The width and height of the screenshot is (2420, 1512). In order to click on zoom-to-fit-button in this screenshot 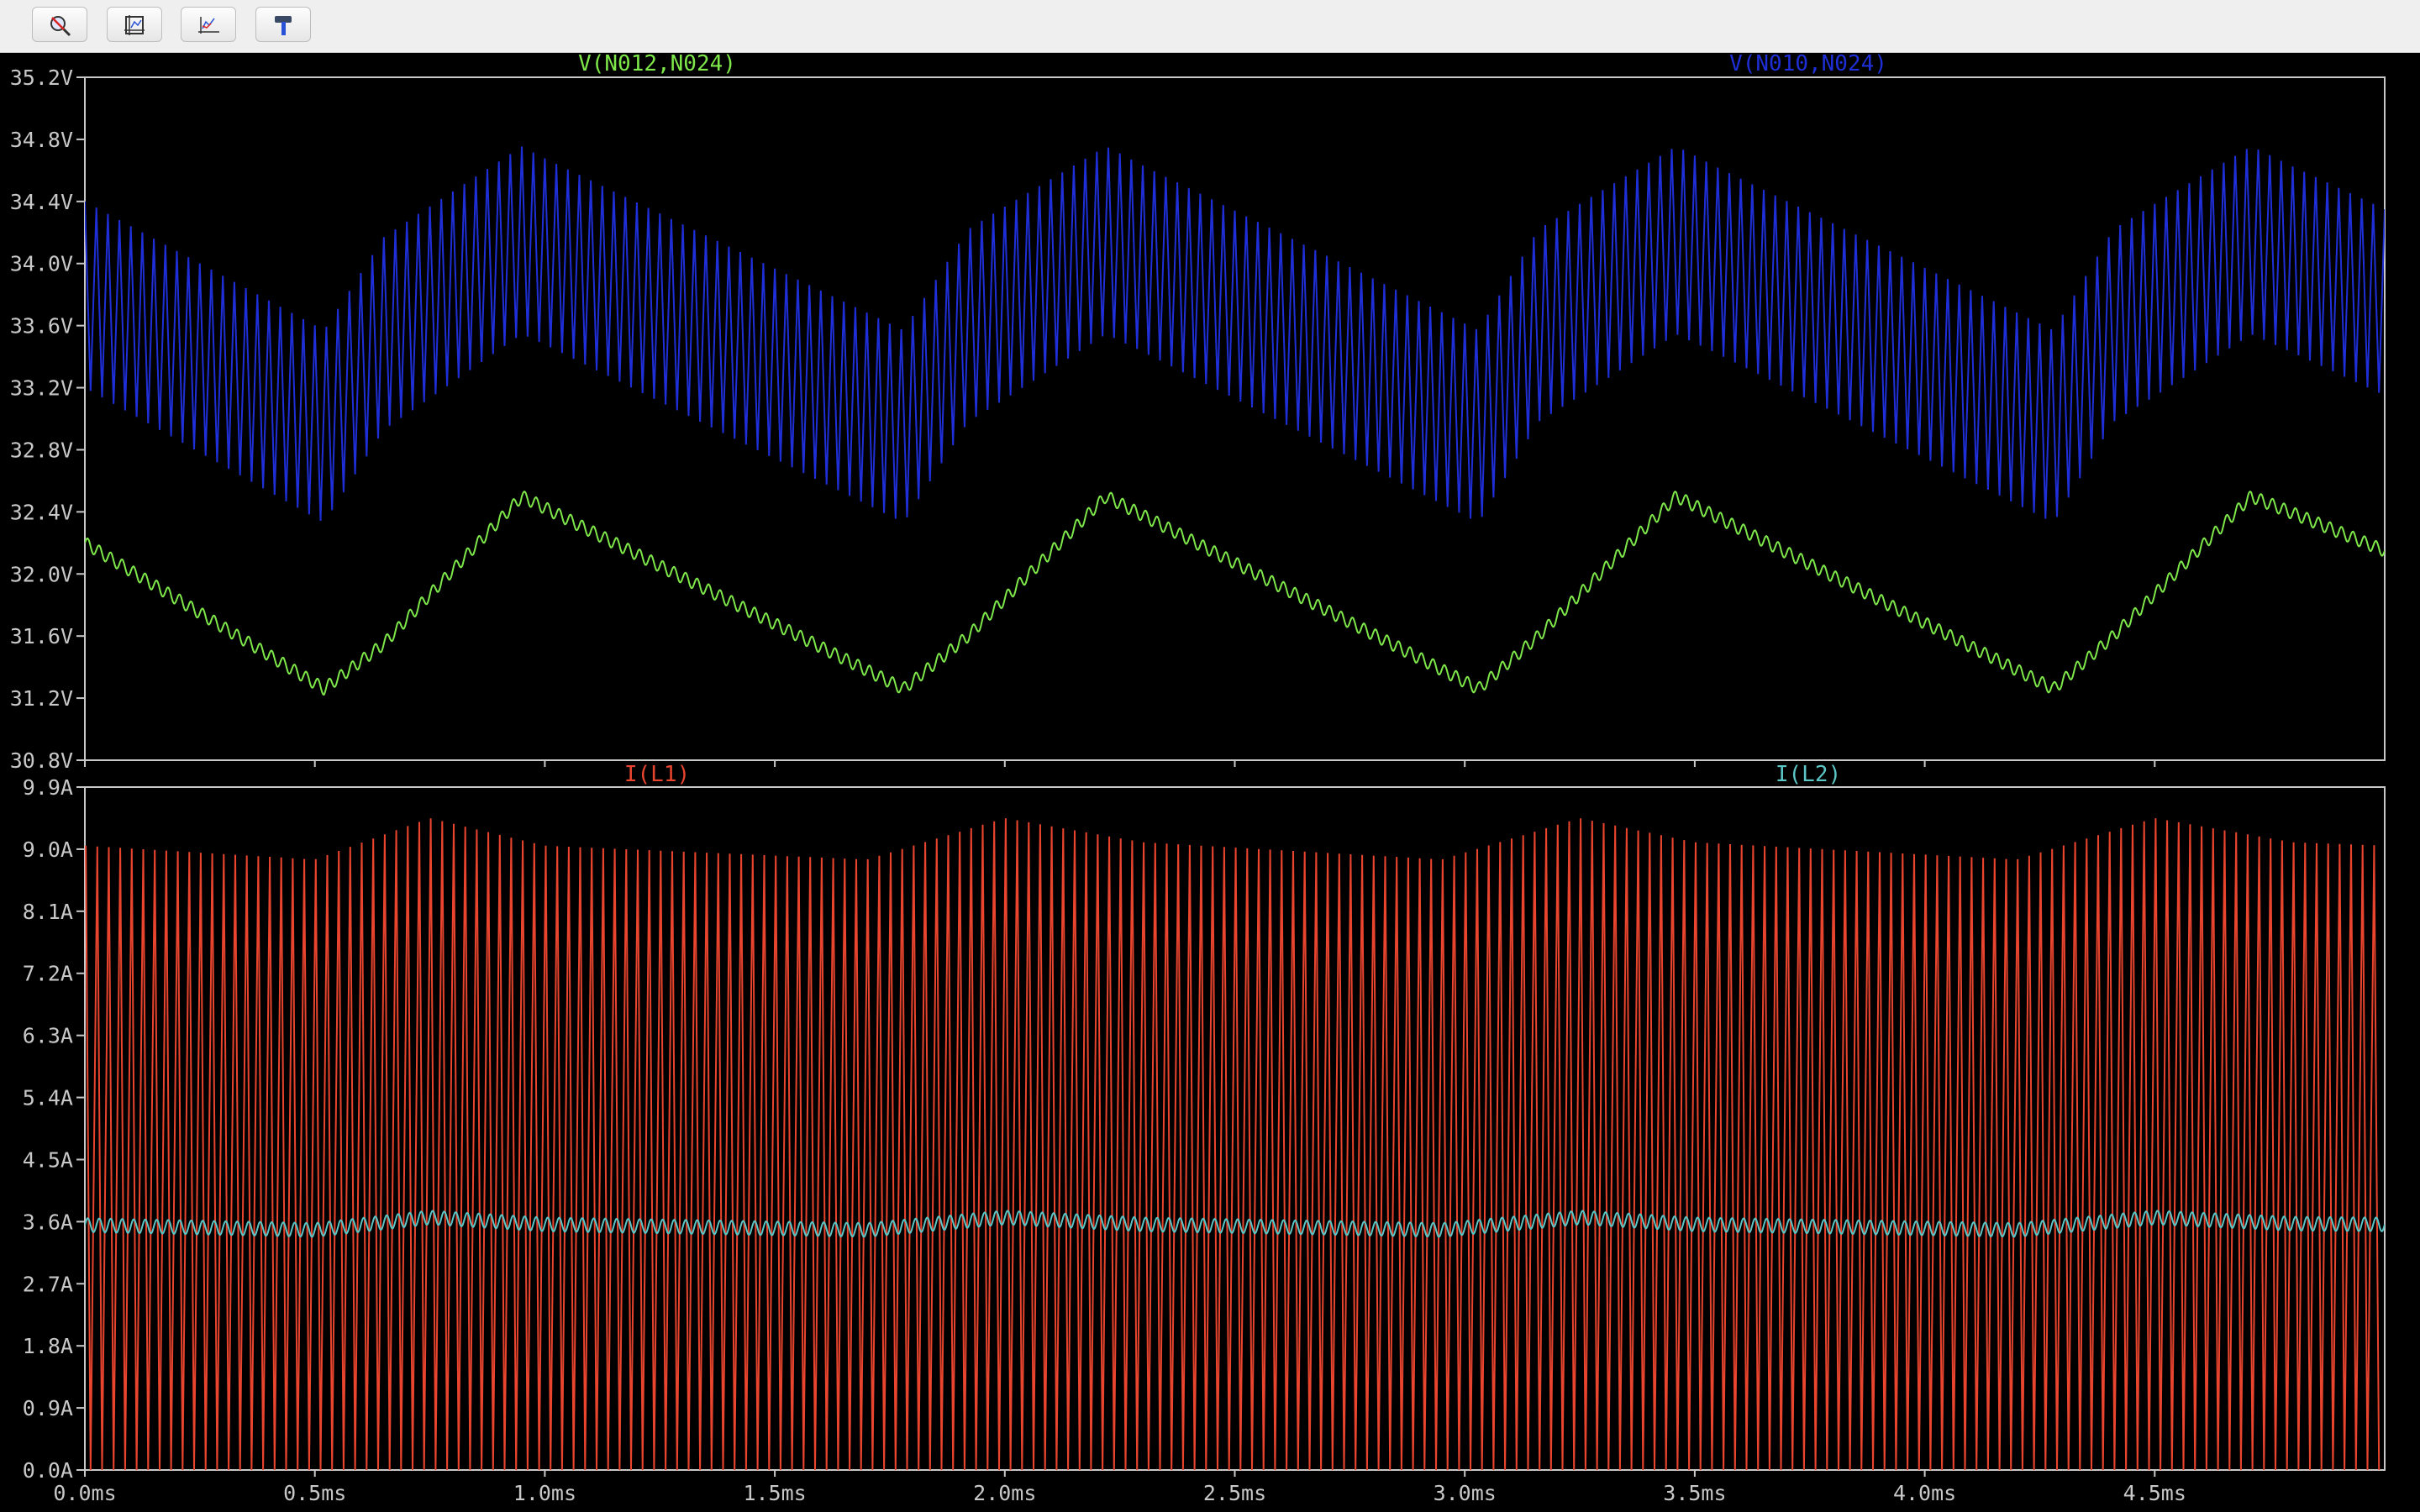, I will do `click(134, 24)`.